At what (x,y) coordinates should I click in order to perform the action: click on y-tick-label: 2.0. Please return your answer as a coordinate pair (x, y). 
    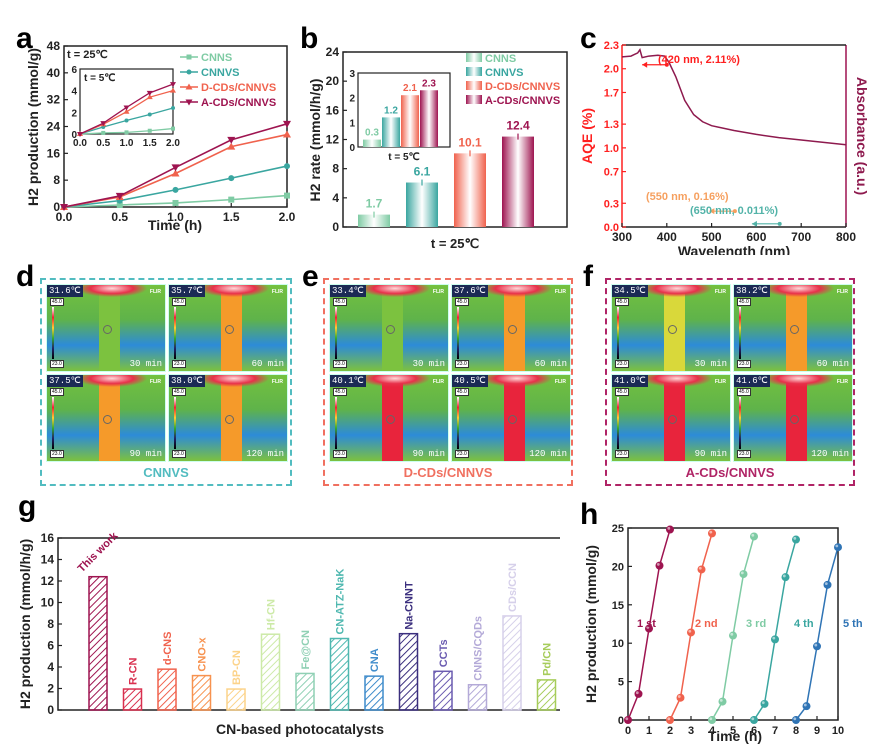
    Looking at the image, I should click on (611, 70).